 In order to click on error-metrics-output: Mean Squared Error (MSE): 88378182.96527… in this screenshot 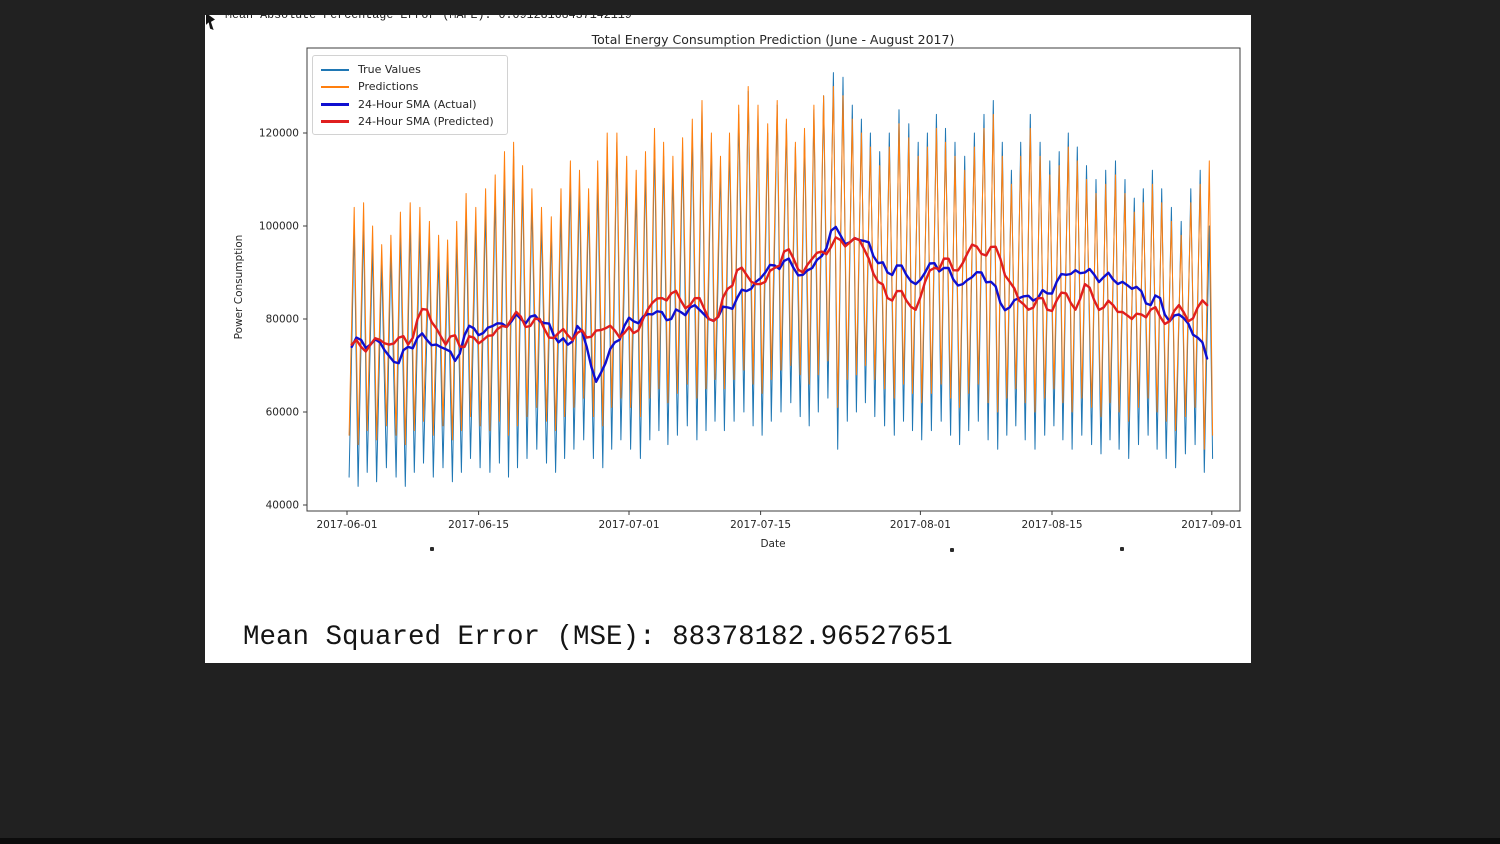, I will do `click(721, 608)`.